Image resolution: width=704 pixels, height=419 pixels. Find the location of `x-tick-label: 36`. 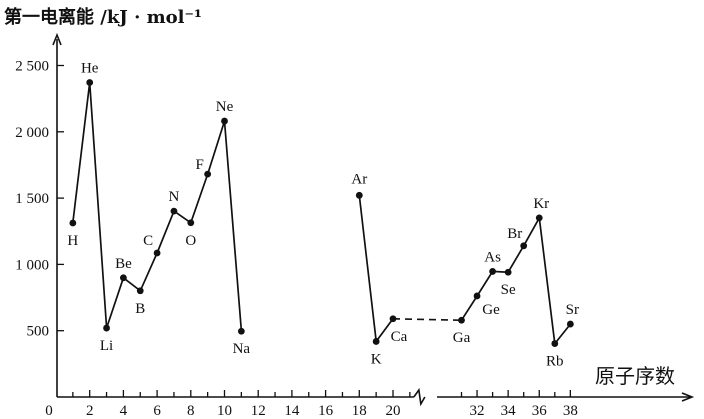

x-tick-label: 36 is located at coordinates (540, 411).